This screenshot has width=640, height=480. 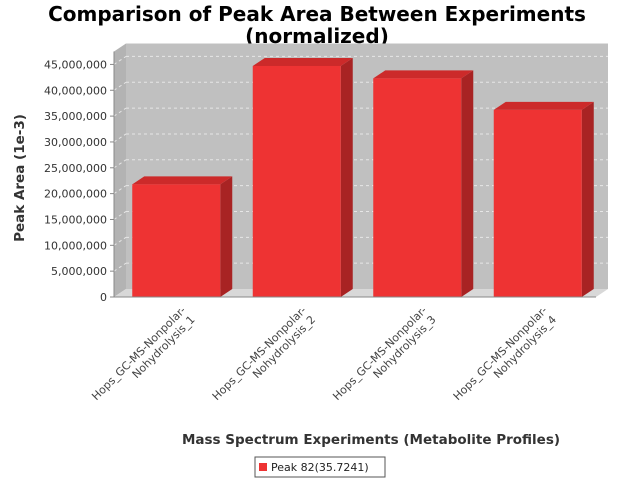 I want to click on legend-box, so click(x=320, y=467).